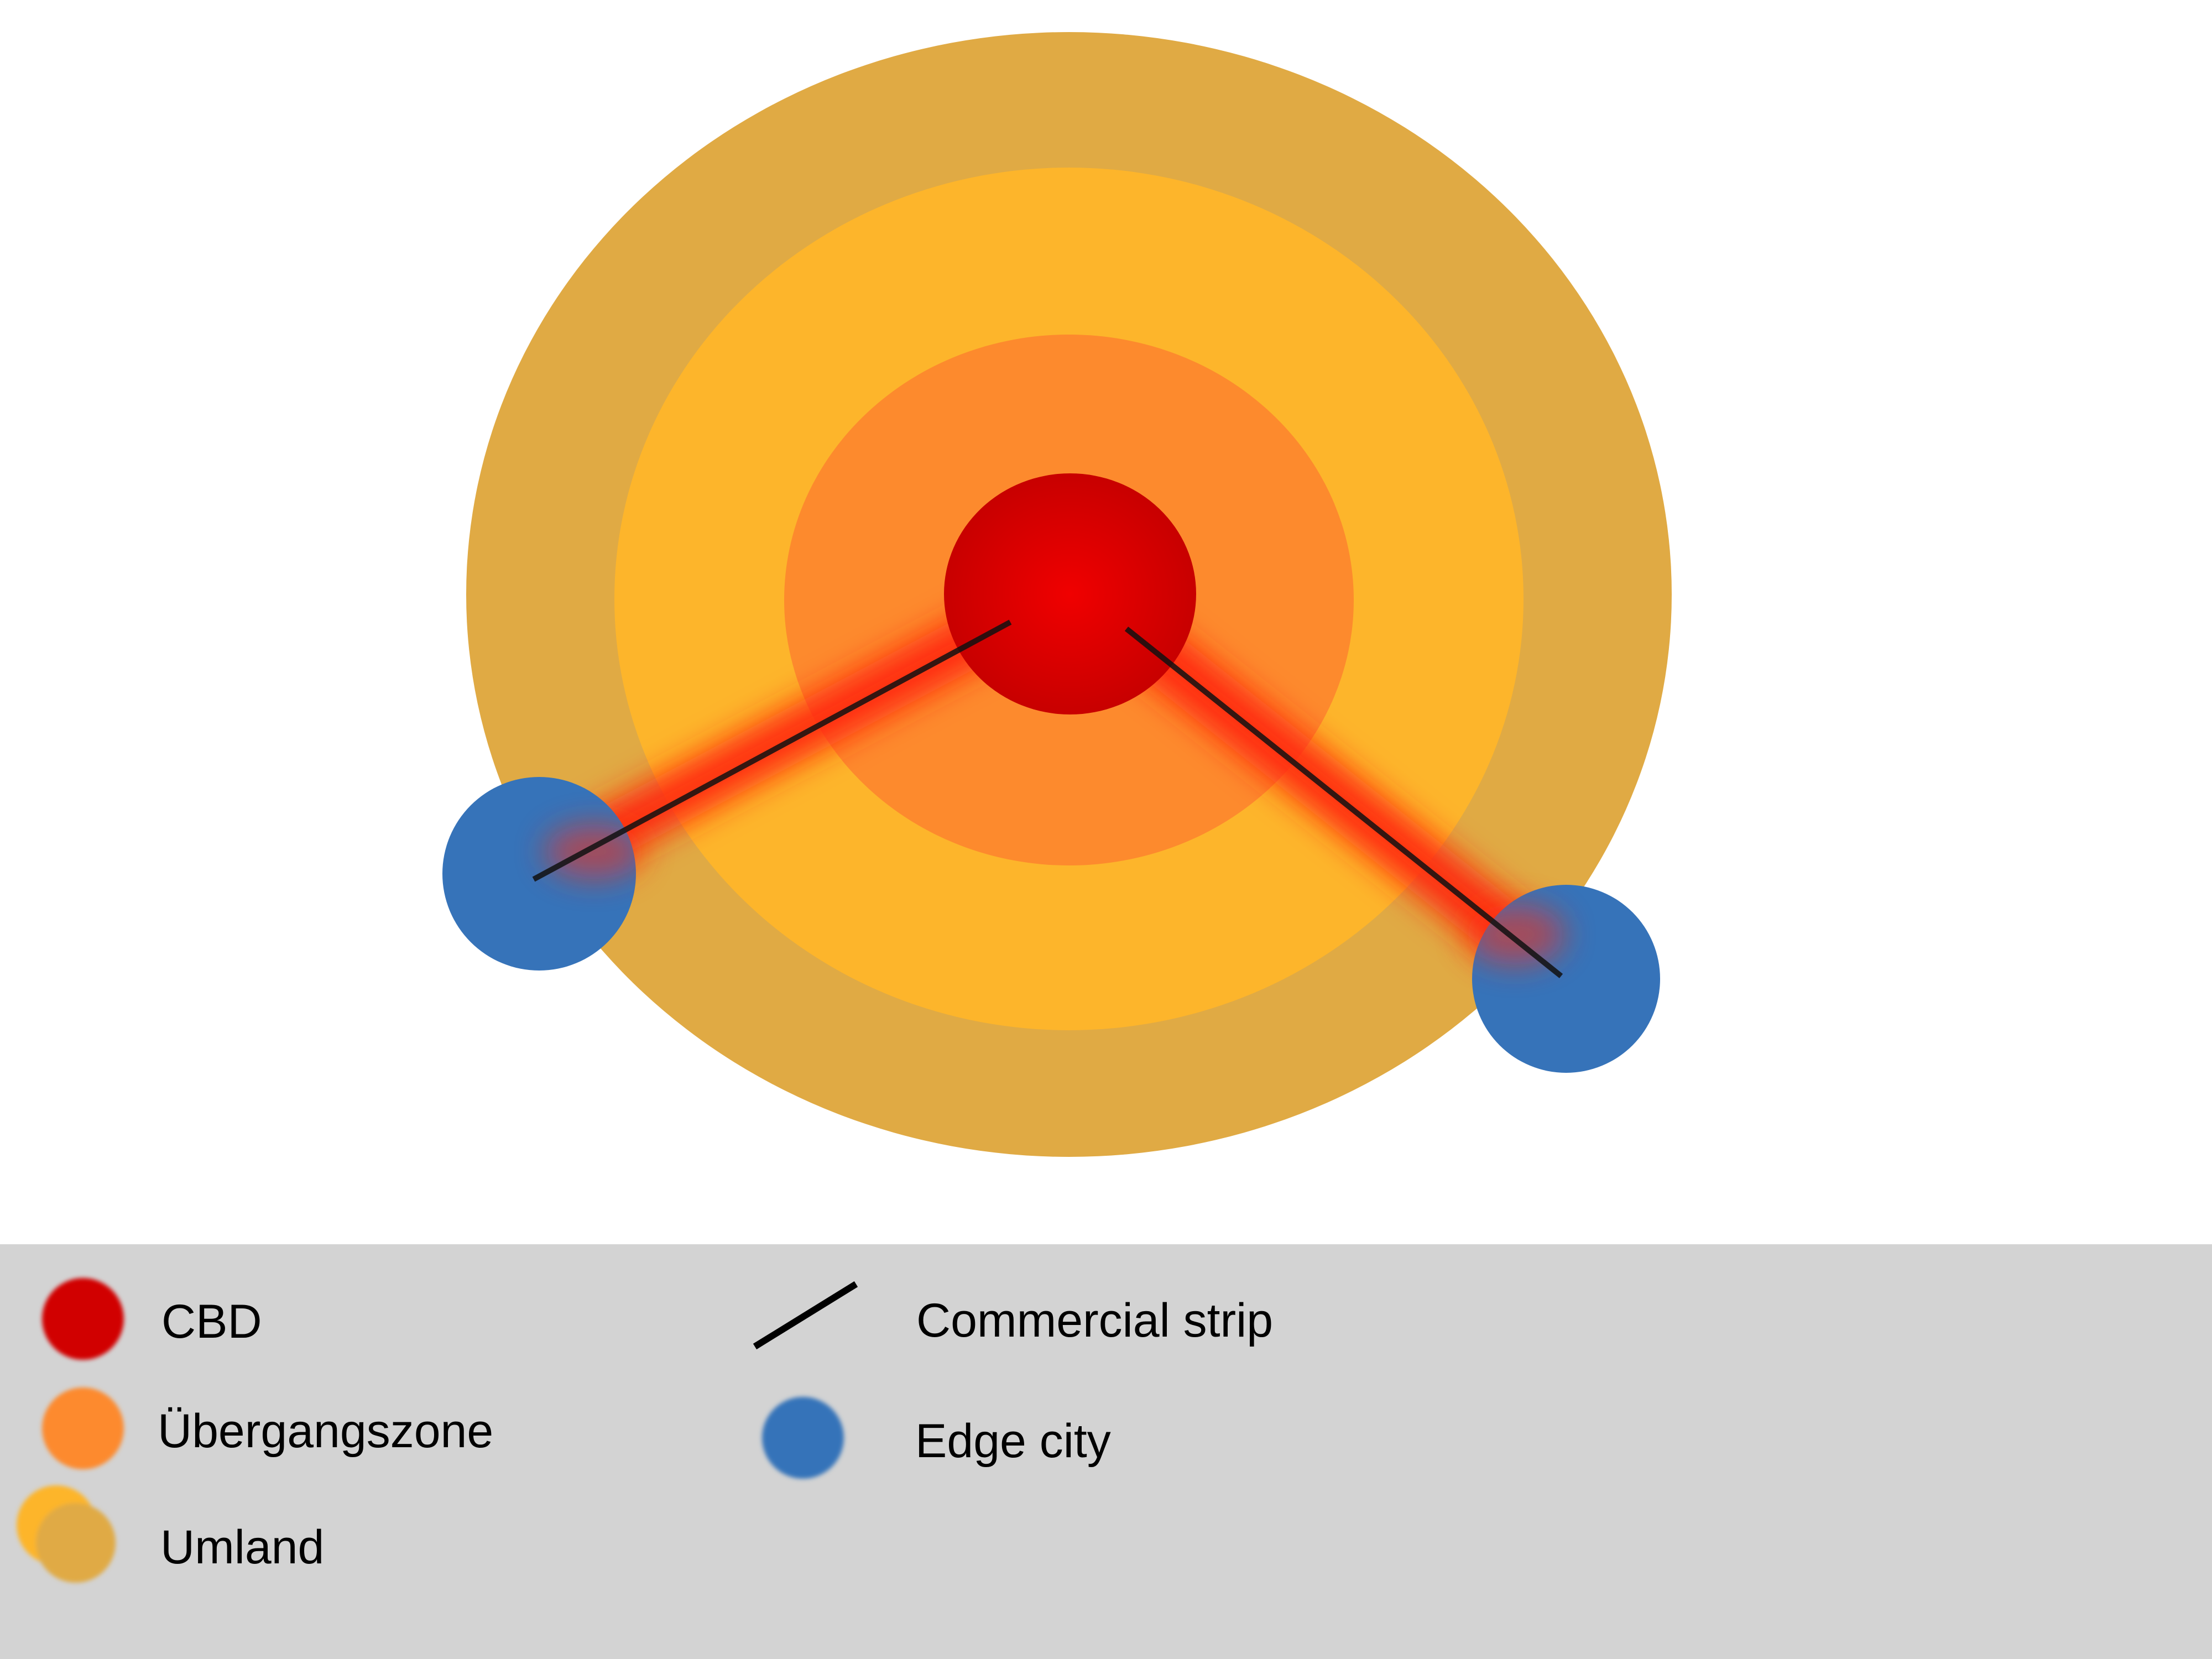  I want to click on legend-label-cbd: CBD, so click(212, 1322).